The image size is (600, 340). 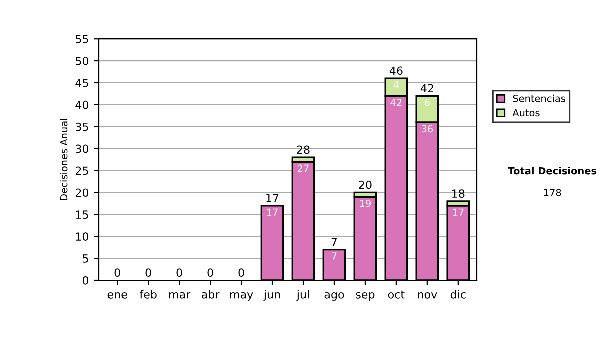 I want to click on total-label: 46, so click(x=396, y=71).